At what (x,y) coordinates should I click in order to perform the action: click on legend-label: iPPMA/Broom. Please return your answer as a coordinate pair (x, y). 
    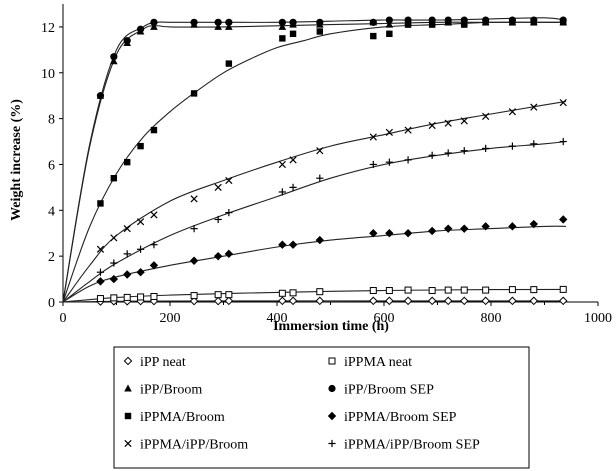
    Looking at the image, I should click on (182, 417).